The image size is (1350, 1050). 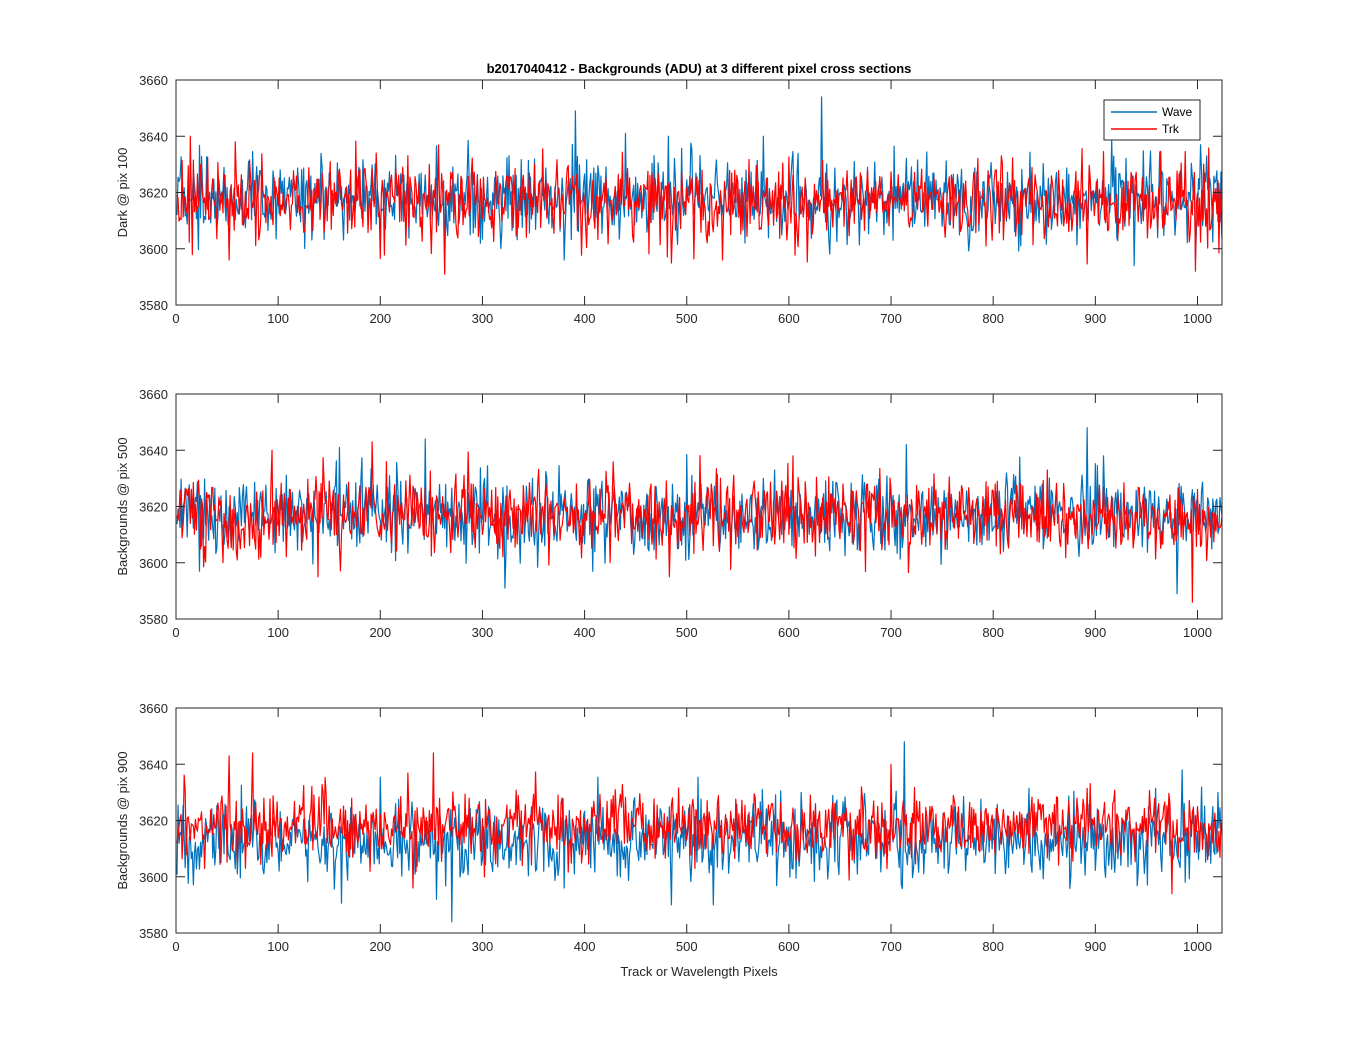 What do you see at coordinates (122, 506) in the screenshot?
I see `y-axis-label: Backgrounds @ pix 500` at bounding box center [122, 506].